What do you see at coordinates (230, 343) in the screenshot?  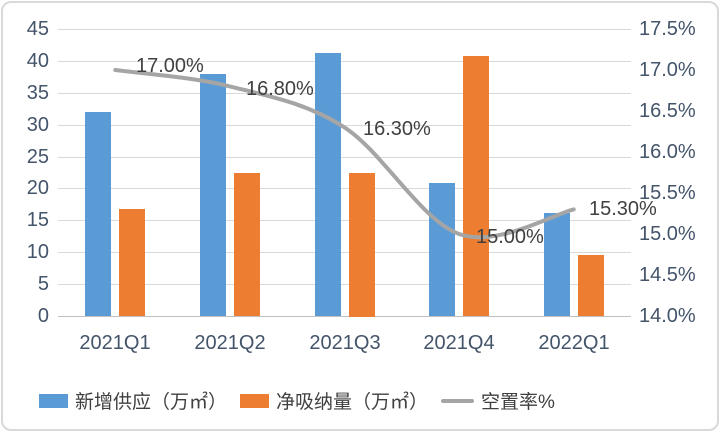 I see `x-axis-tick-label: 2021Q2` at bounding box center [230, 343].